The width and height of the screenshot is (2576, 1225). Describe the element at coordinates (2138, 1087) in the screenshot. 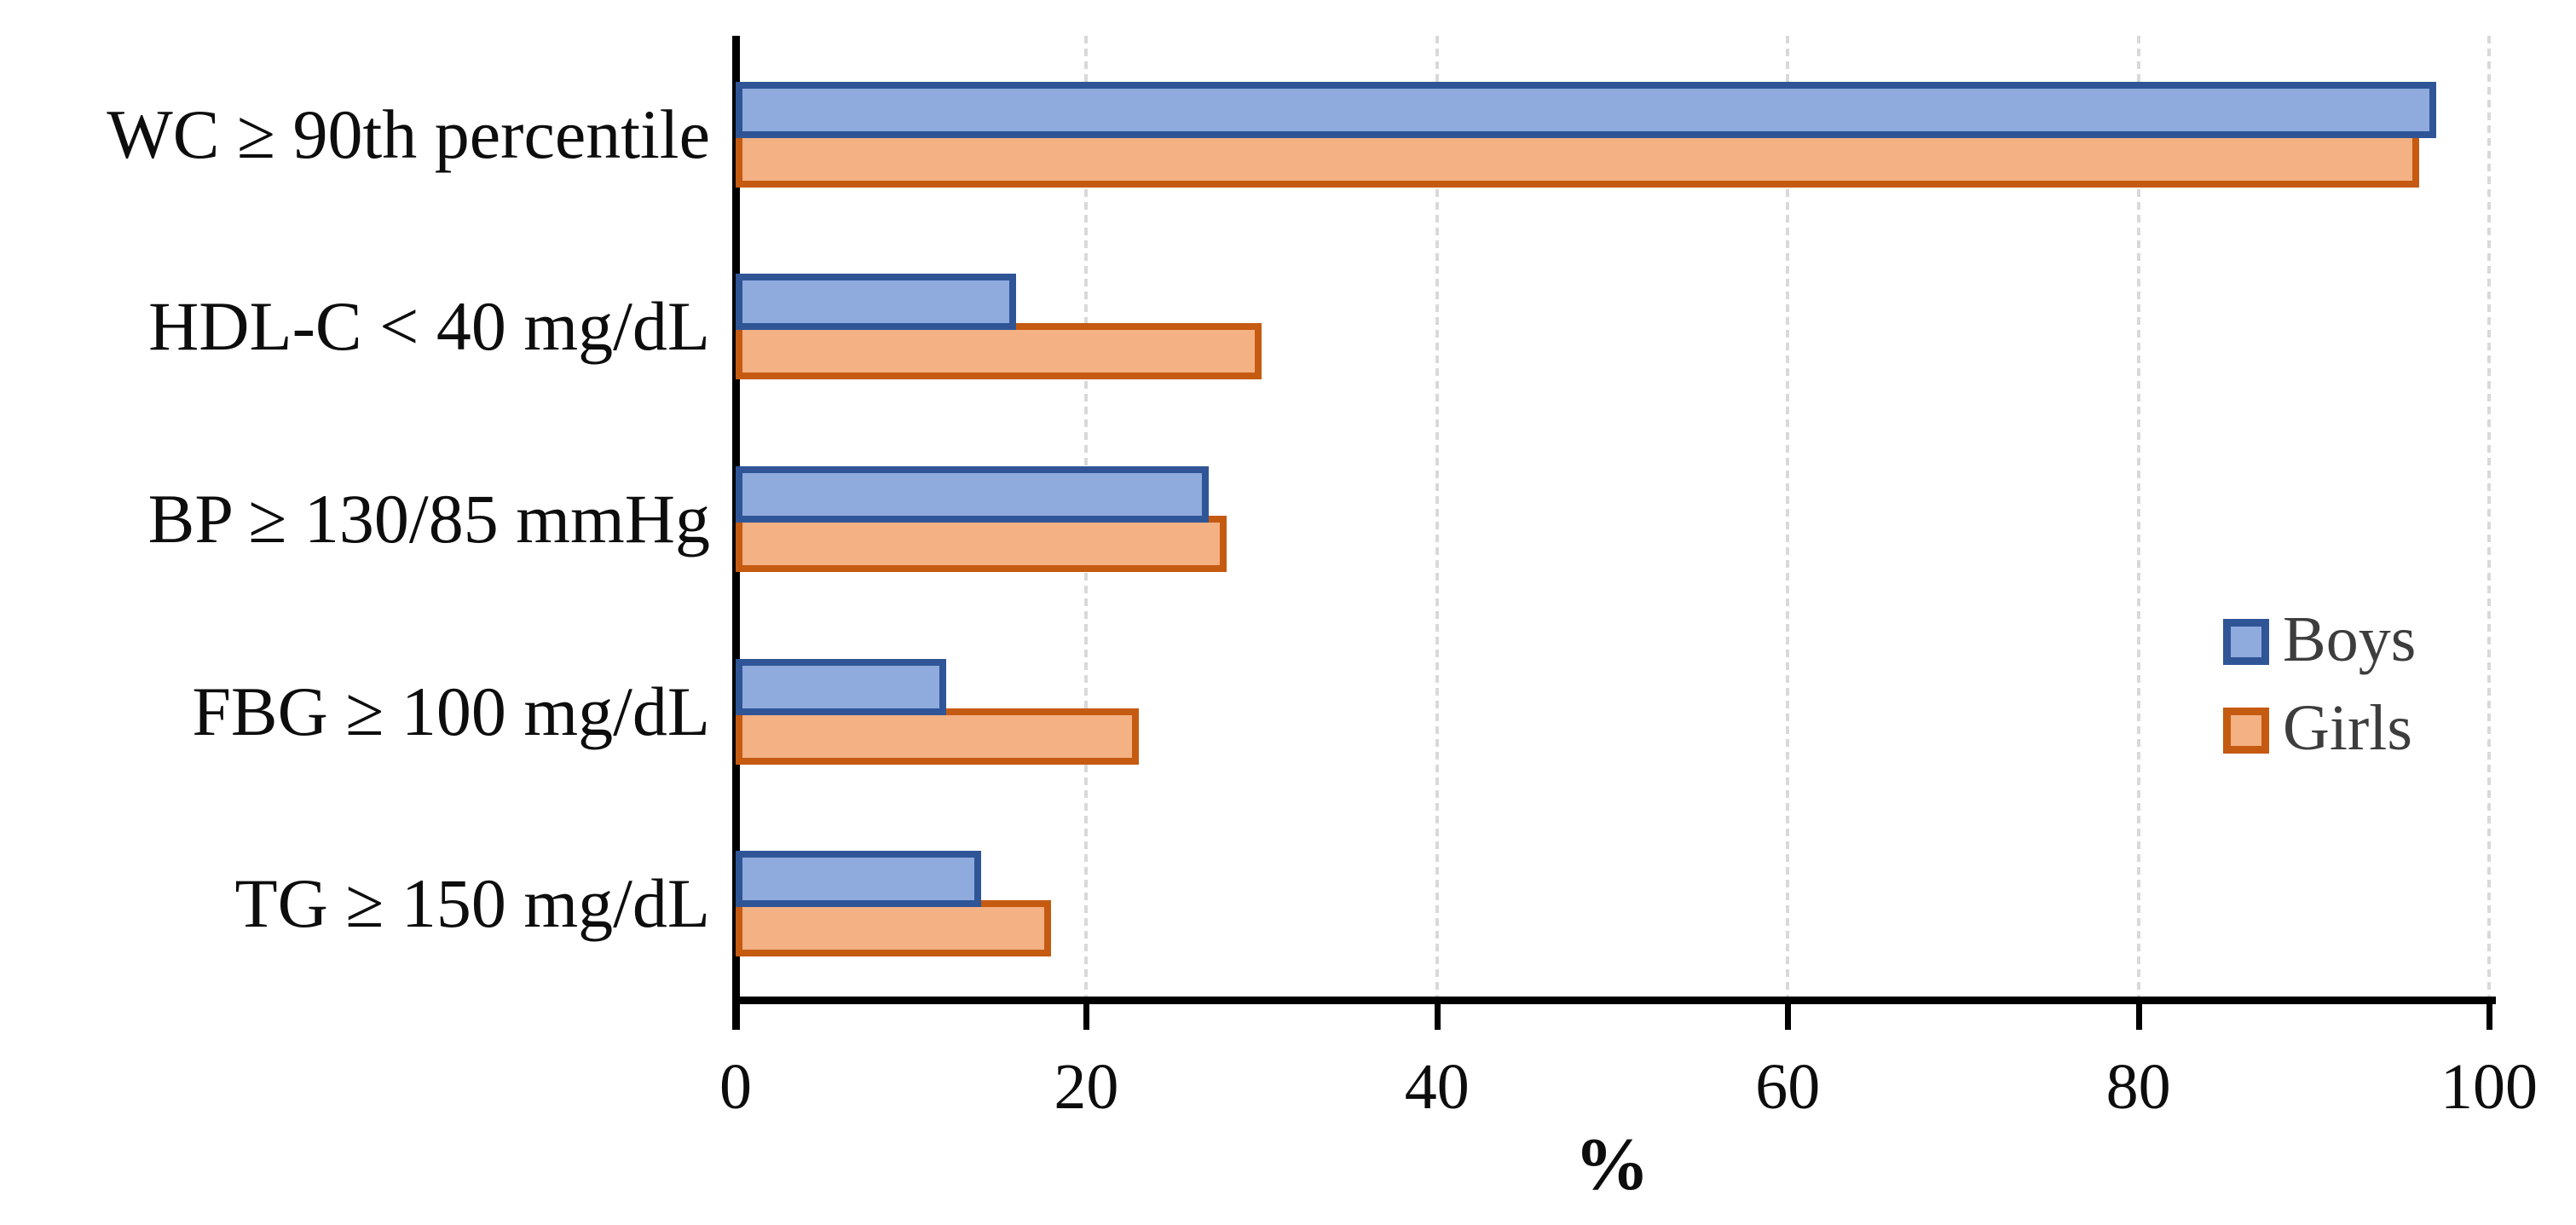

I see `x-tick-label-80: 80` at that location.